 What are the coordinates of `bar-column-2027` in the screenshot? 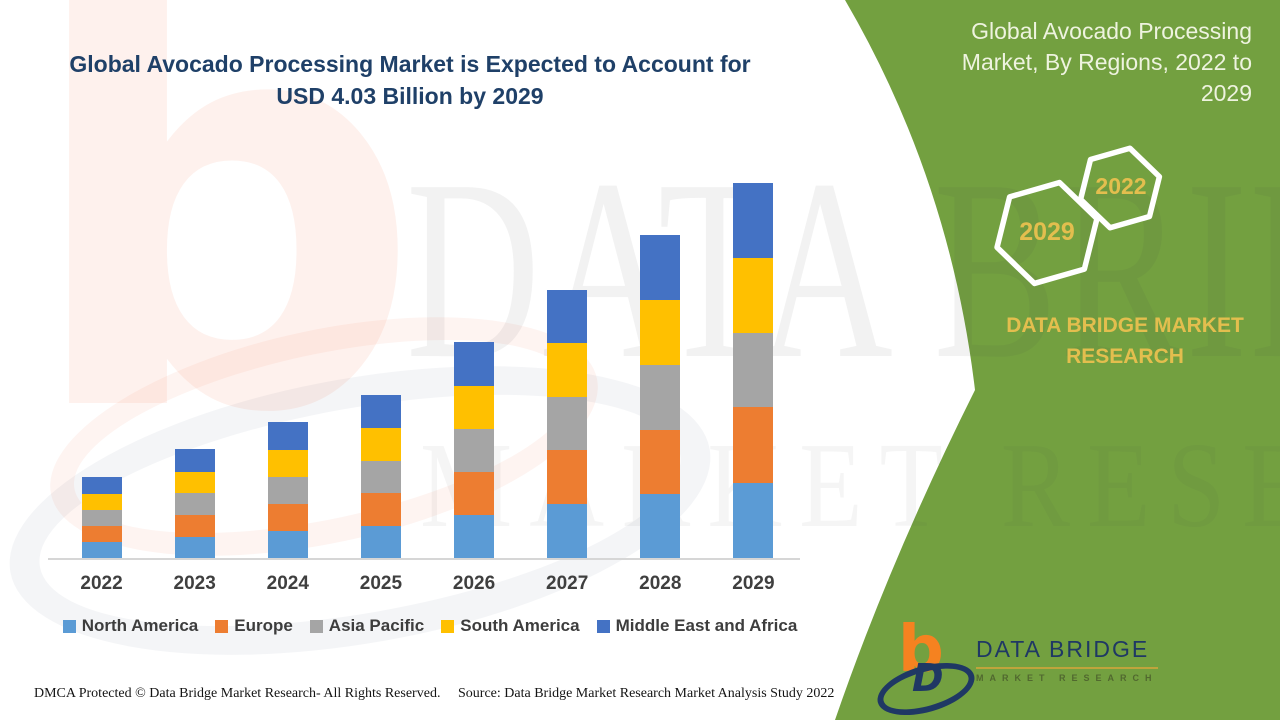 It's located at (567, 424).